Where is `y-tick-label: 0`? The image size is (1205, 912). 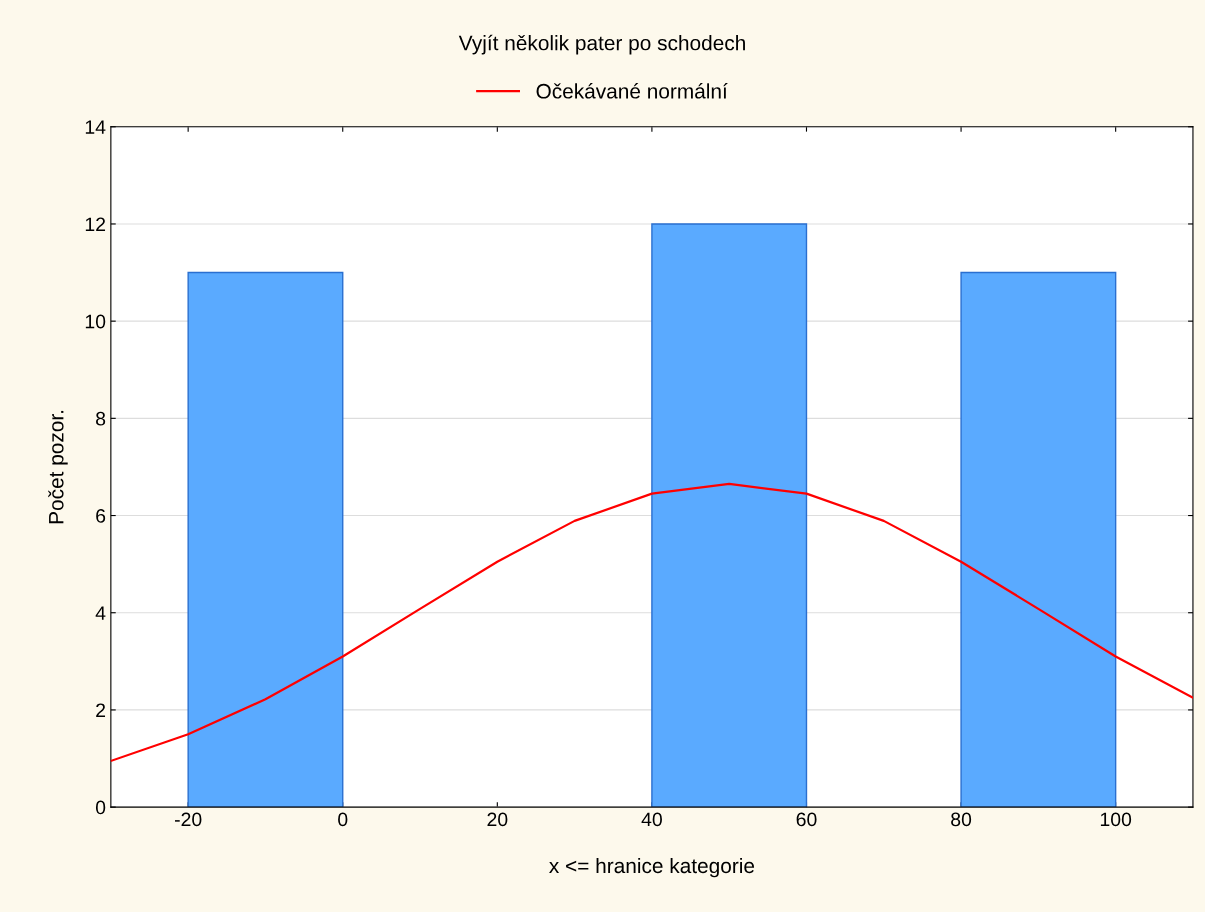 y-tick-label: 0 is located at coordinates (100, 807).